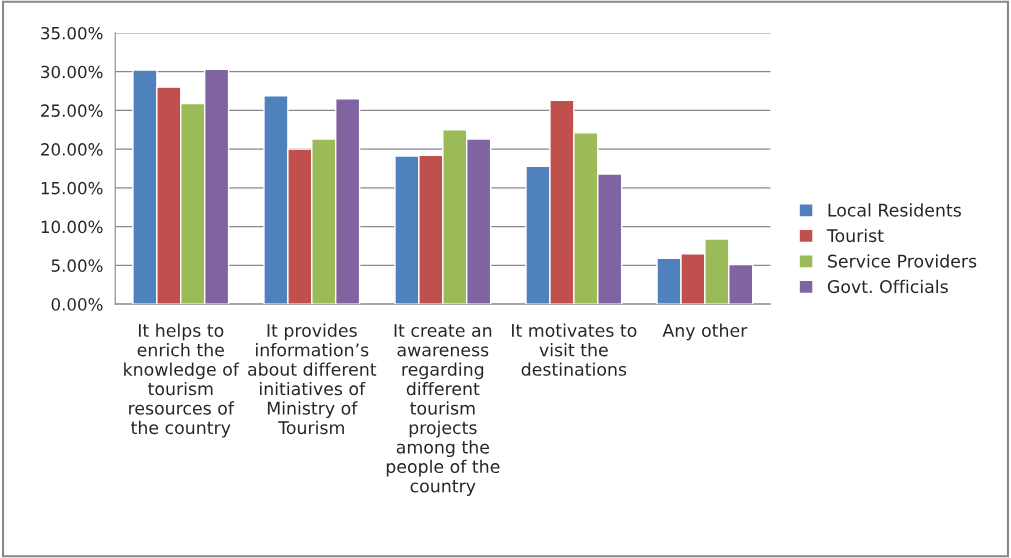  I want to click on y-tick-label: 0.00%, so click(77, 304).